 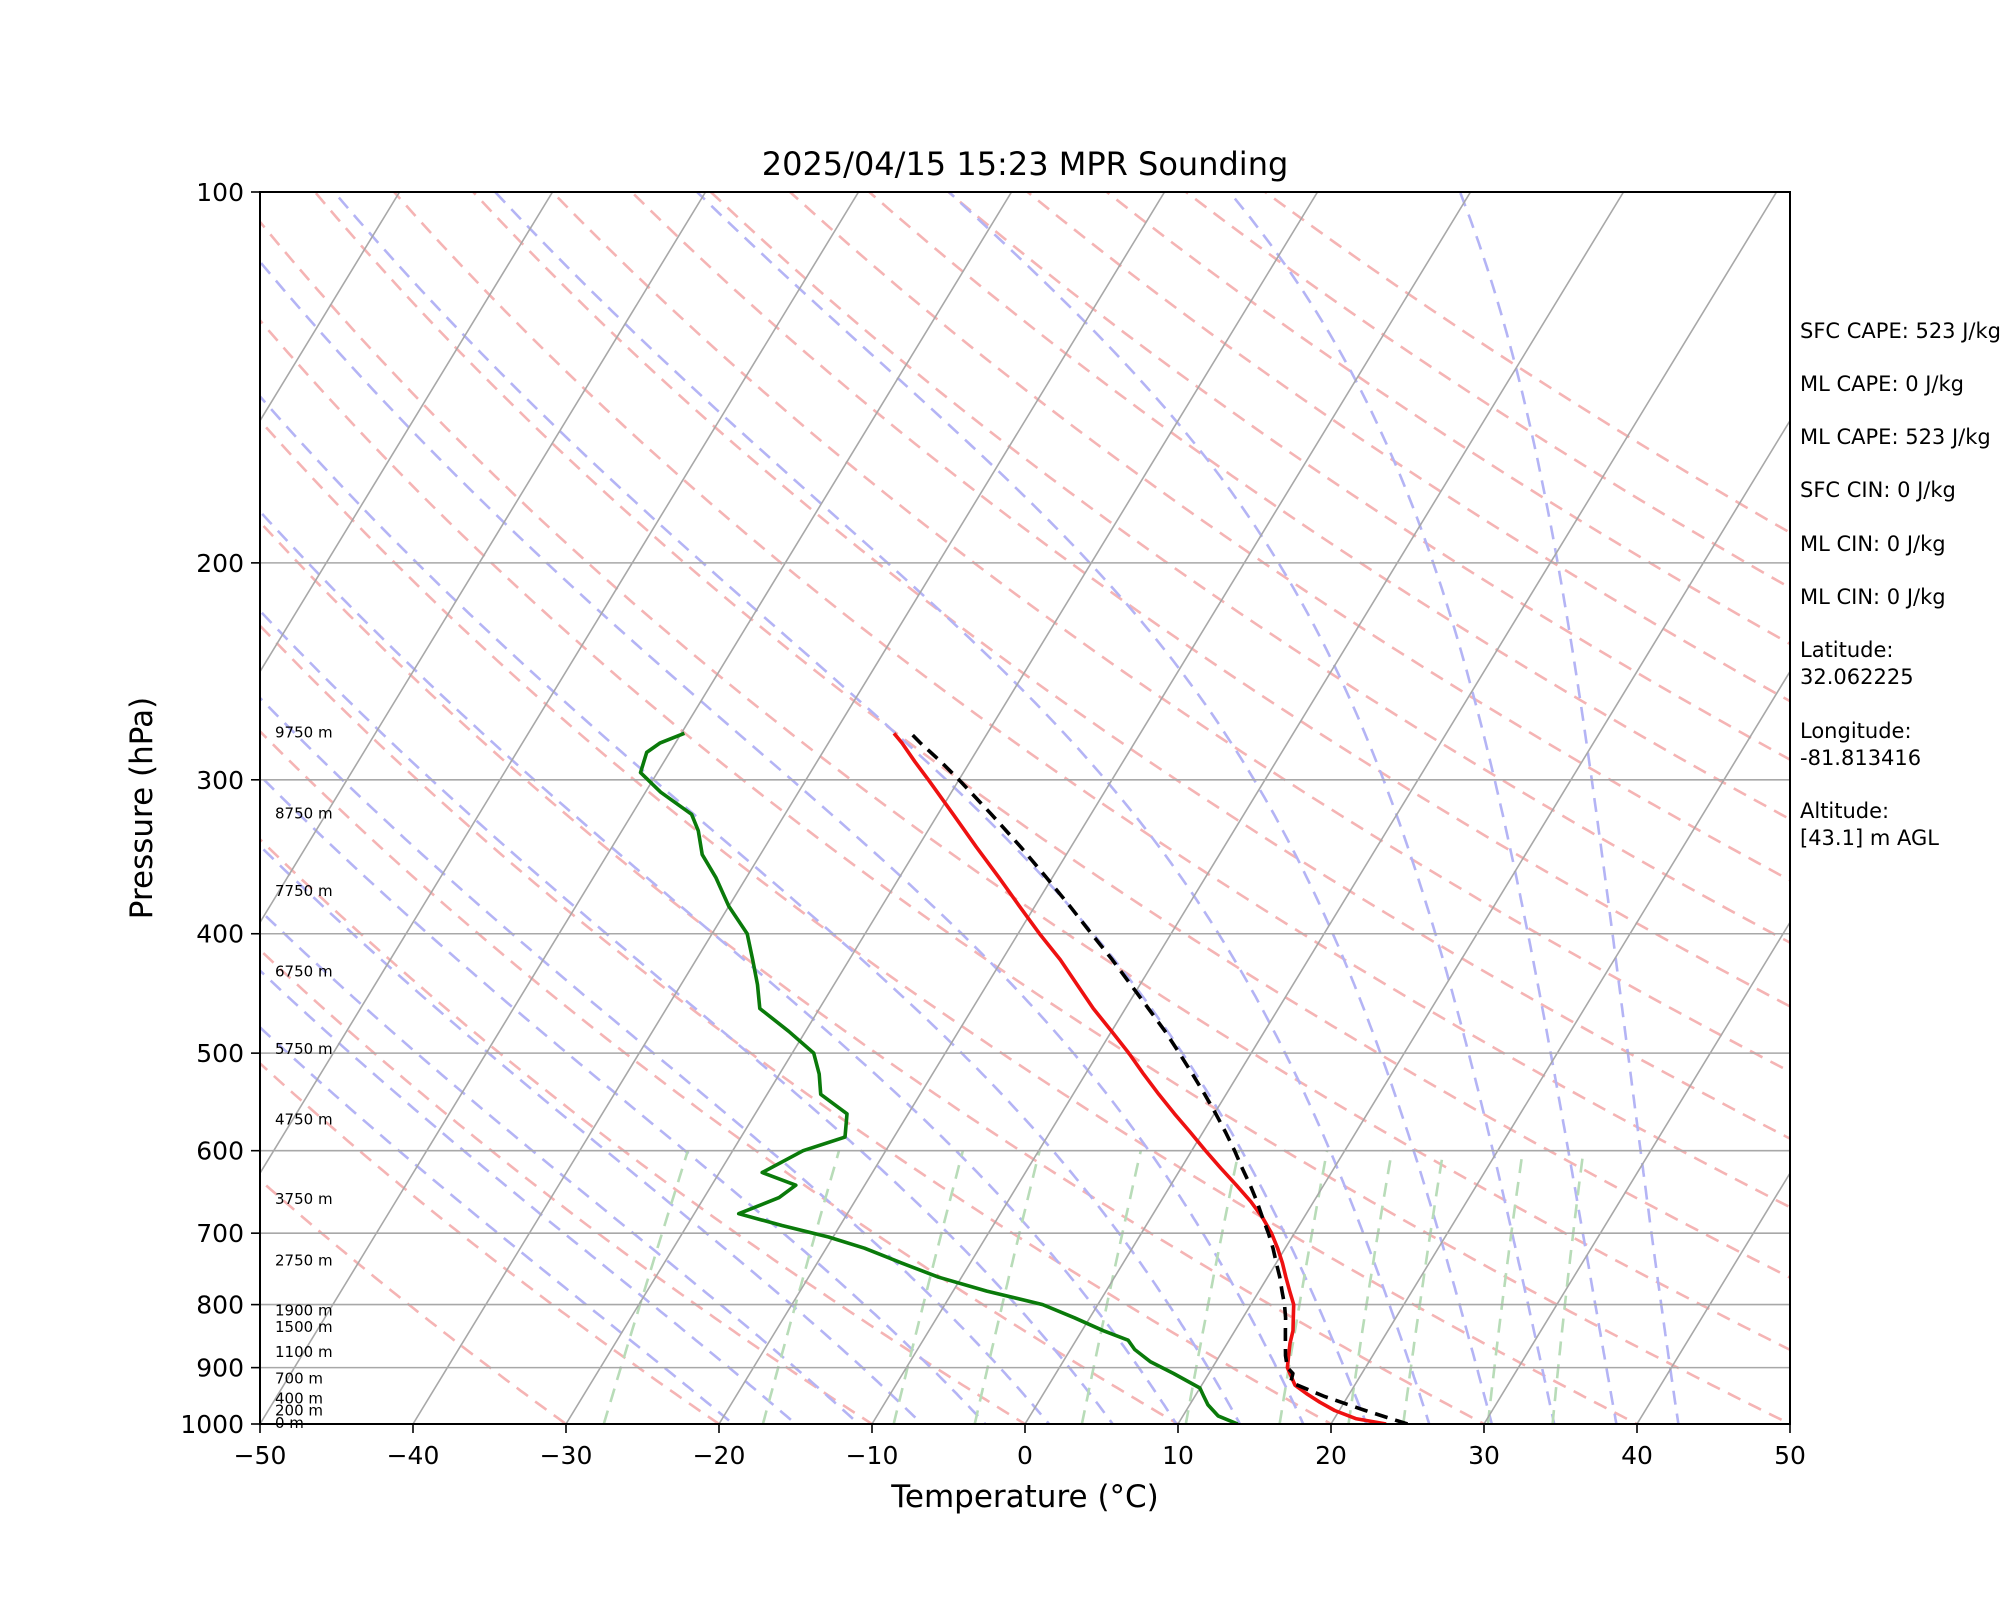 I want to click on stat-text: [43.1] m AGL, so click(x=1869, y=838).